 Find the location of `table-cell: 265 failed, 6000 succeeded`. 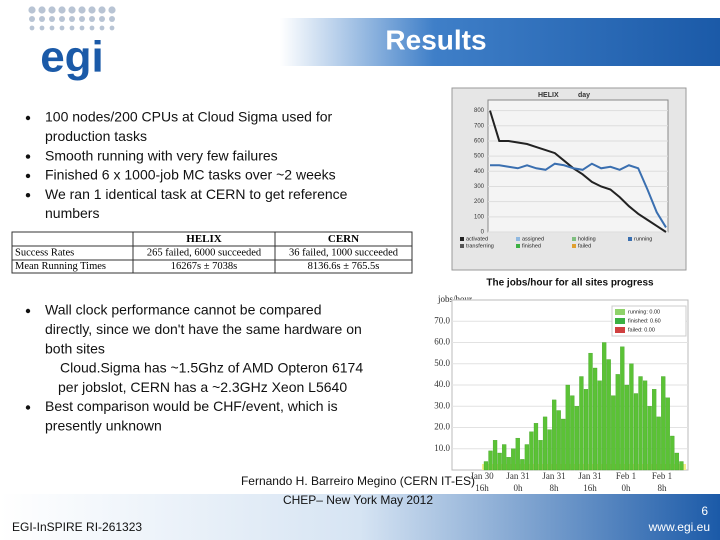

table-cell: 265 failed, 6000 succeeded is located at coordinates (204, 252).